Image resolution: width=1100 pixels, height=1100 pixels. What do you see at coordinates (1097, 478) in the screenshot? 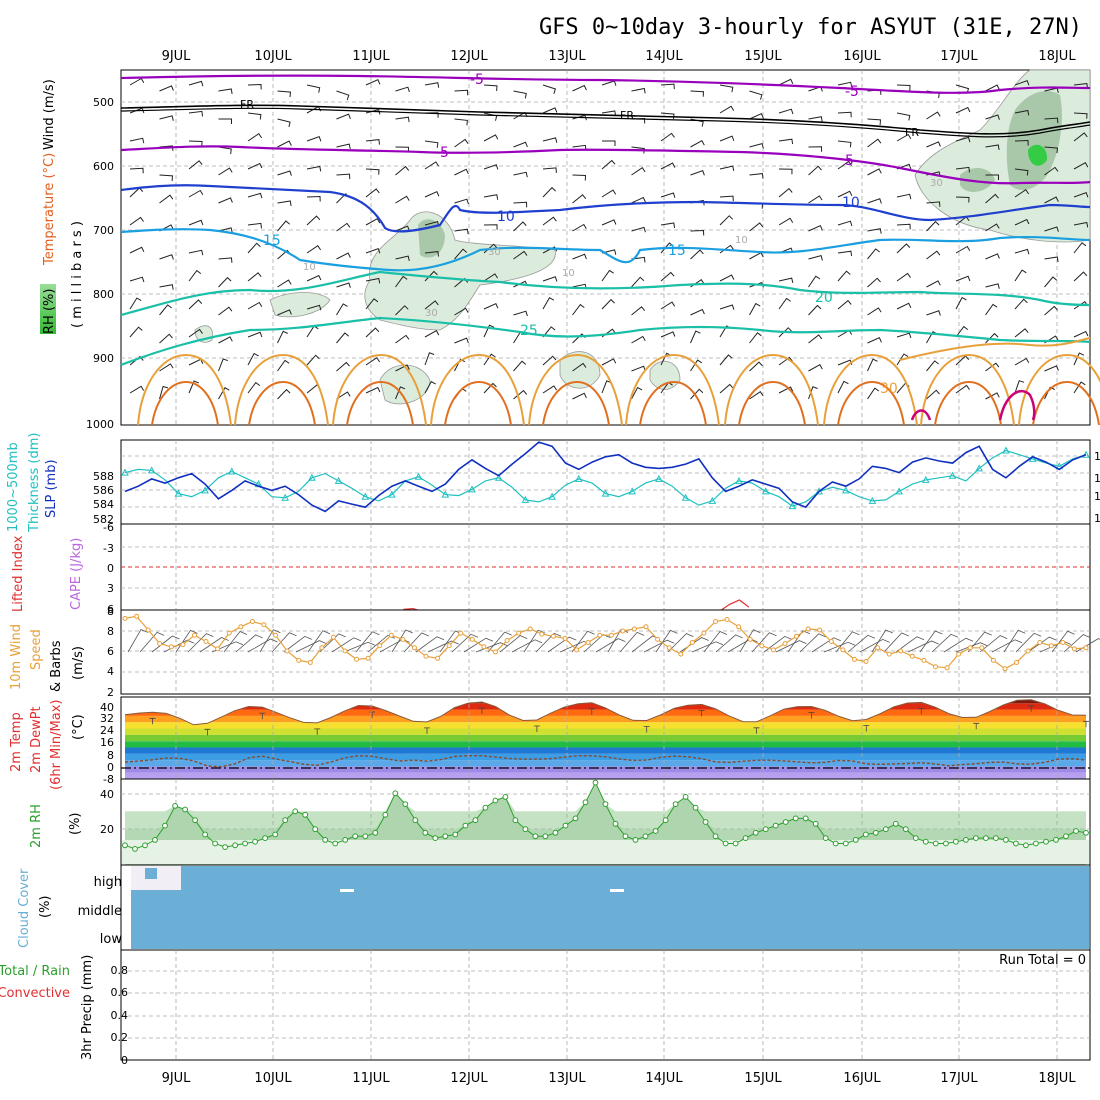
I see `svg-text: 1008` at bounding box center [1097, 478].